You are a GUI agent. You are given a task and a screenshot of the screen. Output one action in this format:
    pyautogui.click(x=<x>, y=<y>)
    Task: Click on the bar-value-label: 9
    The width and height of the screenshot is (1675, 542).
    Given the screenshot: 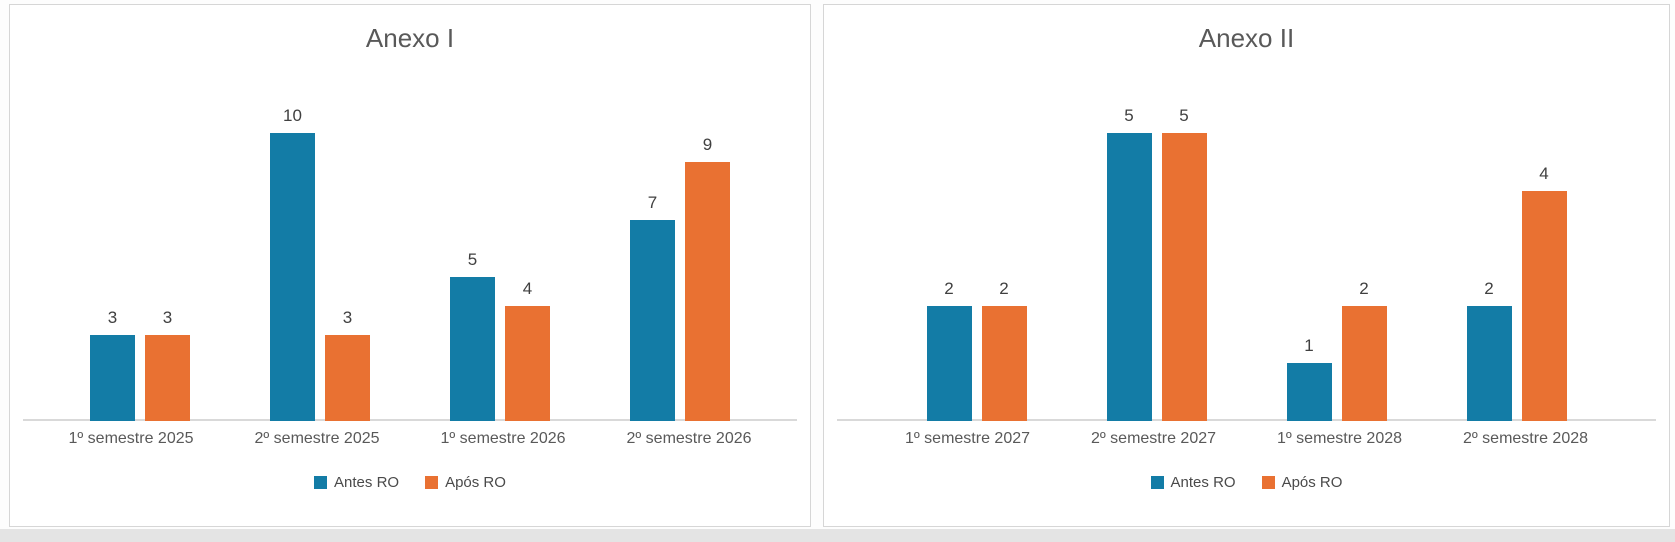 What is the action you would take?
    pyautogui.click(x=707, y=144)
    